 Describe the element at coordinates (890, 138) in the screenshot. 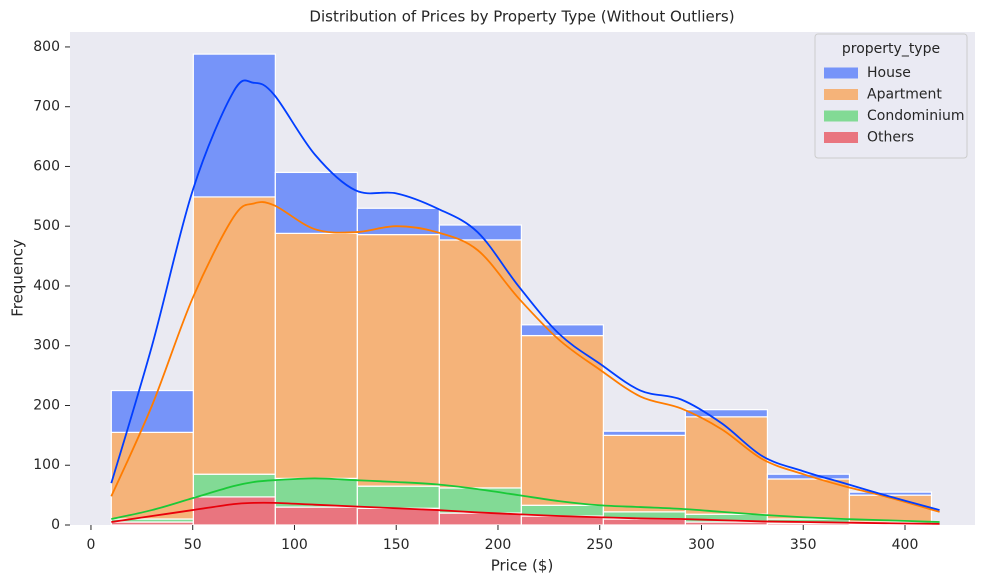

I see `legend-label: Others` at that location.